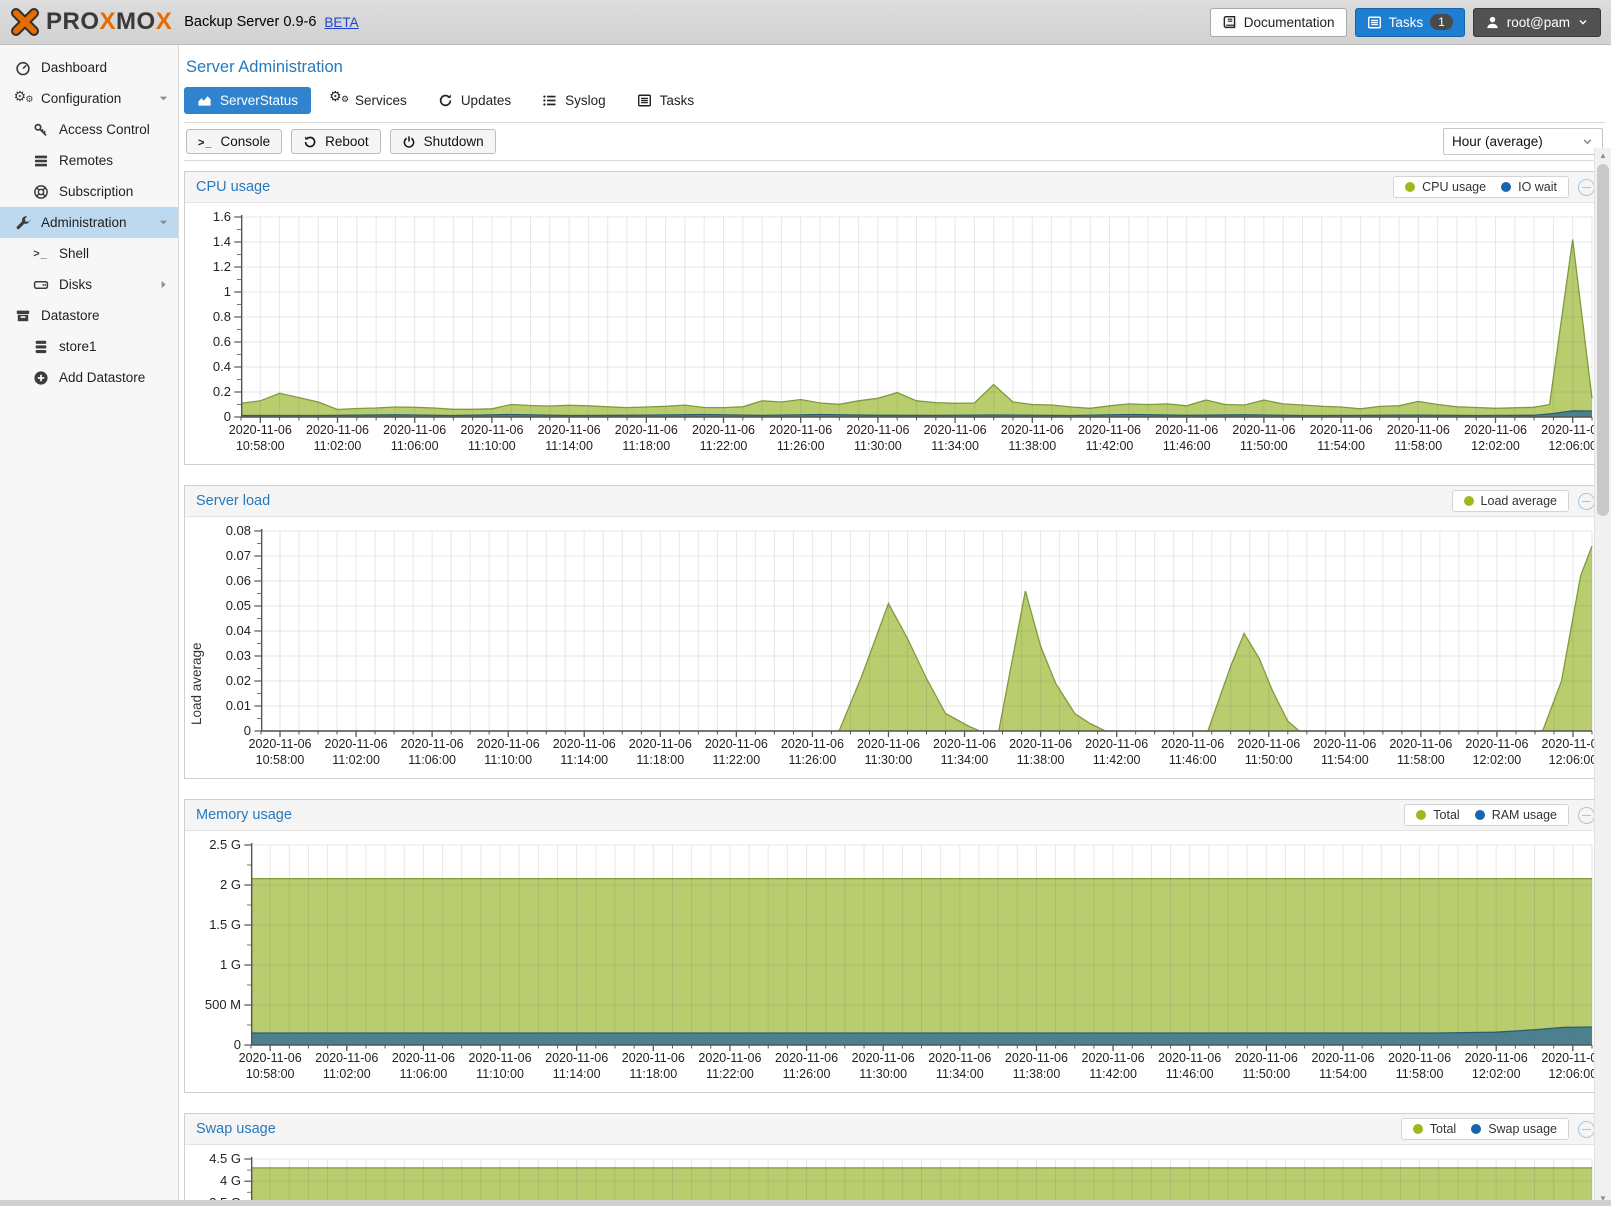 The image size is (1611, 1206). I want to click on book-icon, so click(1229, 22).